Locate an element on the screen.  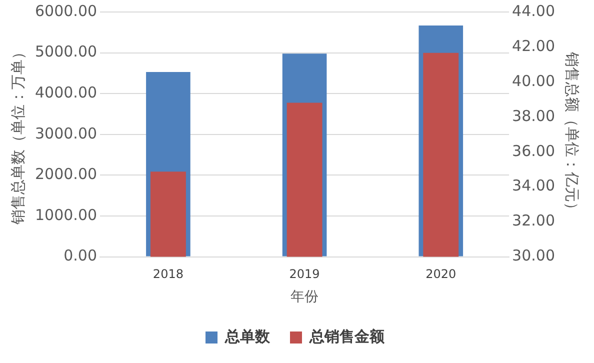
y-tick-label: 4000.00 is located at coordinates (66, 92).